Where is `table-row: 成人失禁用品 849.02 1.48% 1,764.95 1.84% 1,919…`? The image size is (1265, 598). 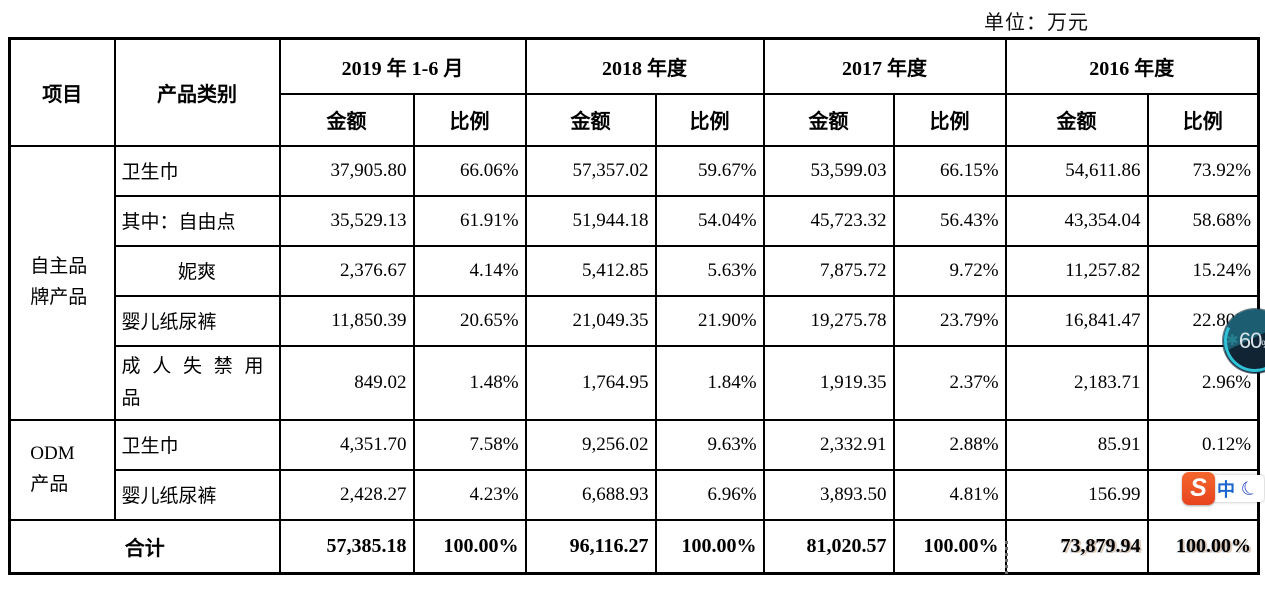 table-row: 成人失禁用品 849.02 1.48% 1,764.95 1.84% 1,919… is located at coordinates (635, 382).